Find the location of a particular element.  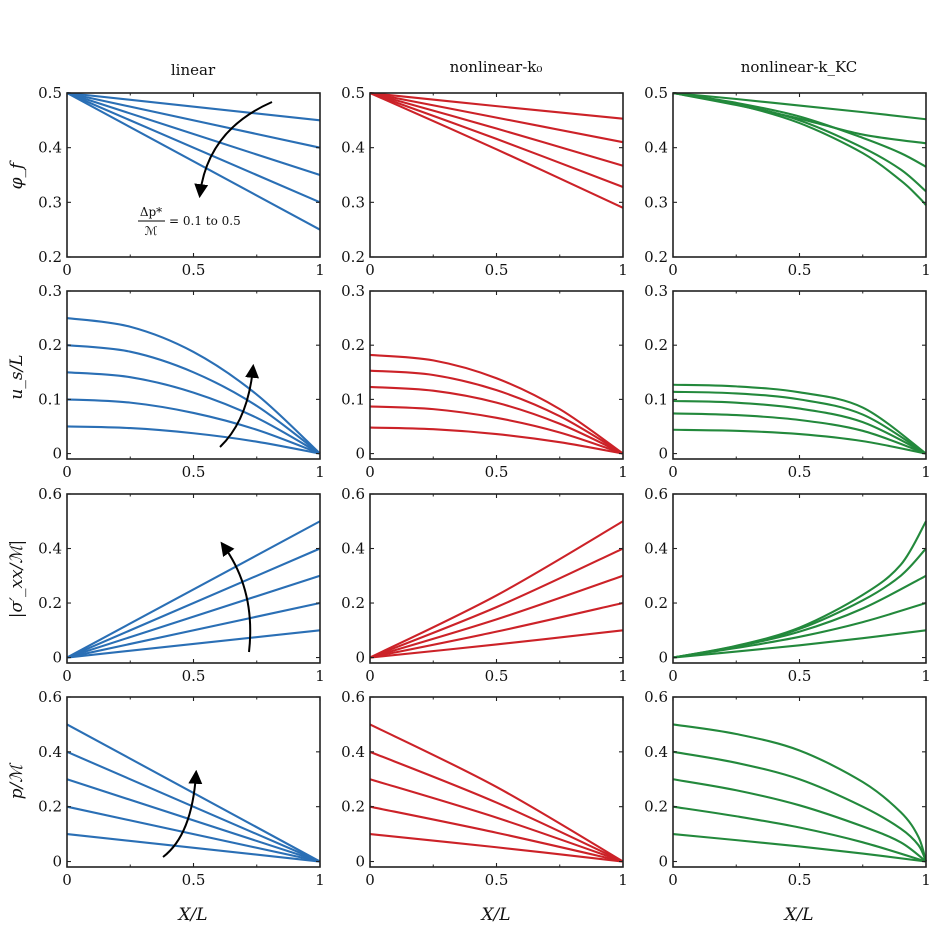

y-tick-label-r3c3-0: 0 is located at coordinates (663, 658).